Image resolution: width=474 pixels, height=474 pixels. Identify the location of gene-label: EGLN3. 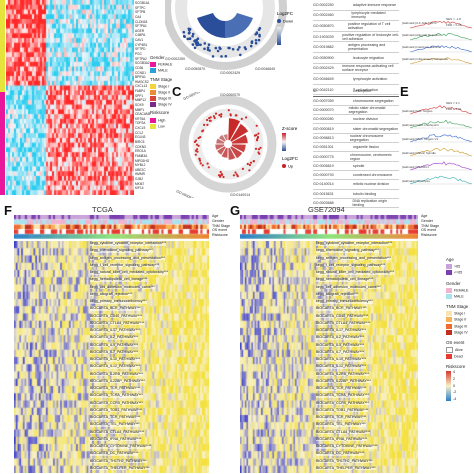
(140, 137).